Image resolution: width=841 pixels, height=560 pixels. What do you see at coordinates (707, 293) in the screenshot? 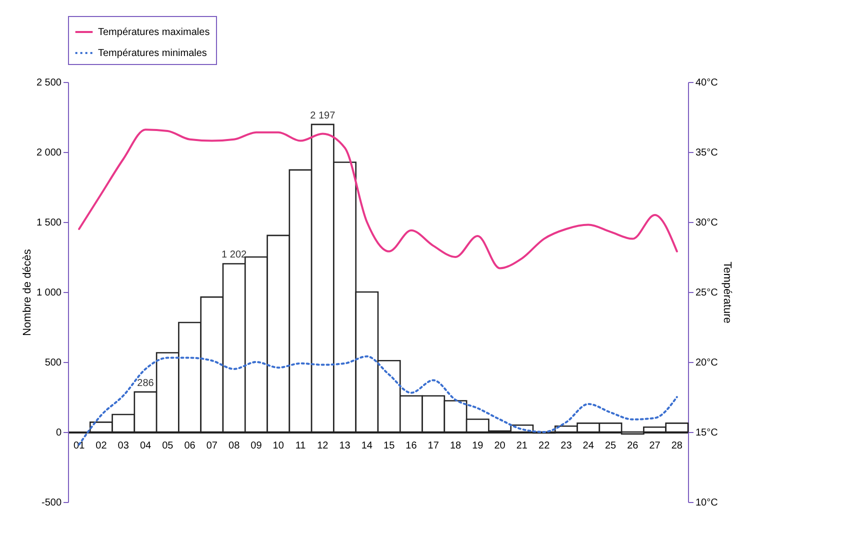
I see `y2-tick-label: 25°C` at bounding box center [707, 293].